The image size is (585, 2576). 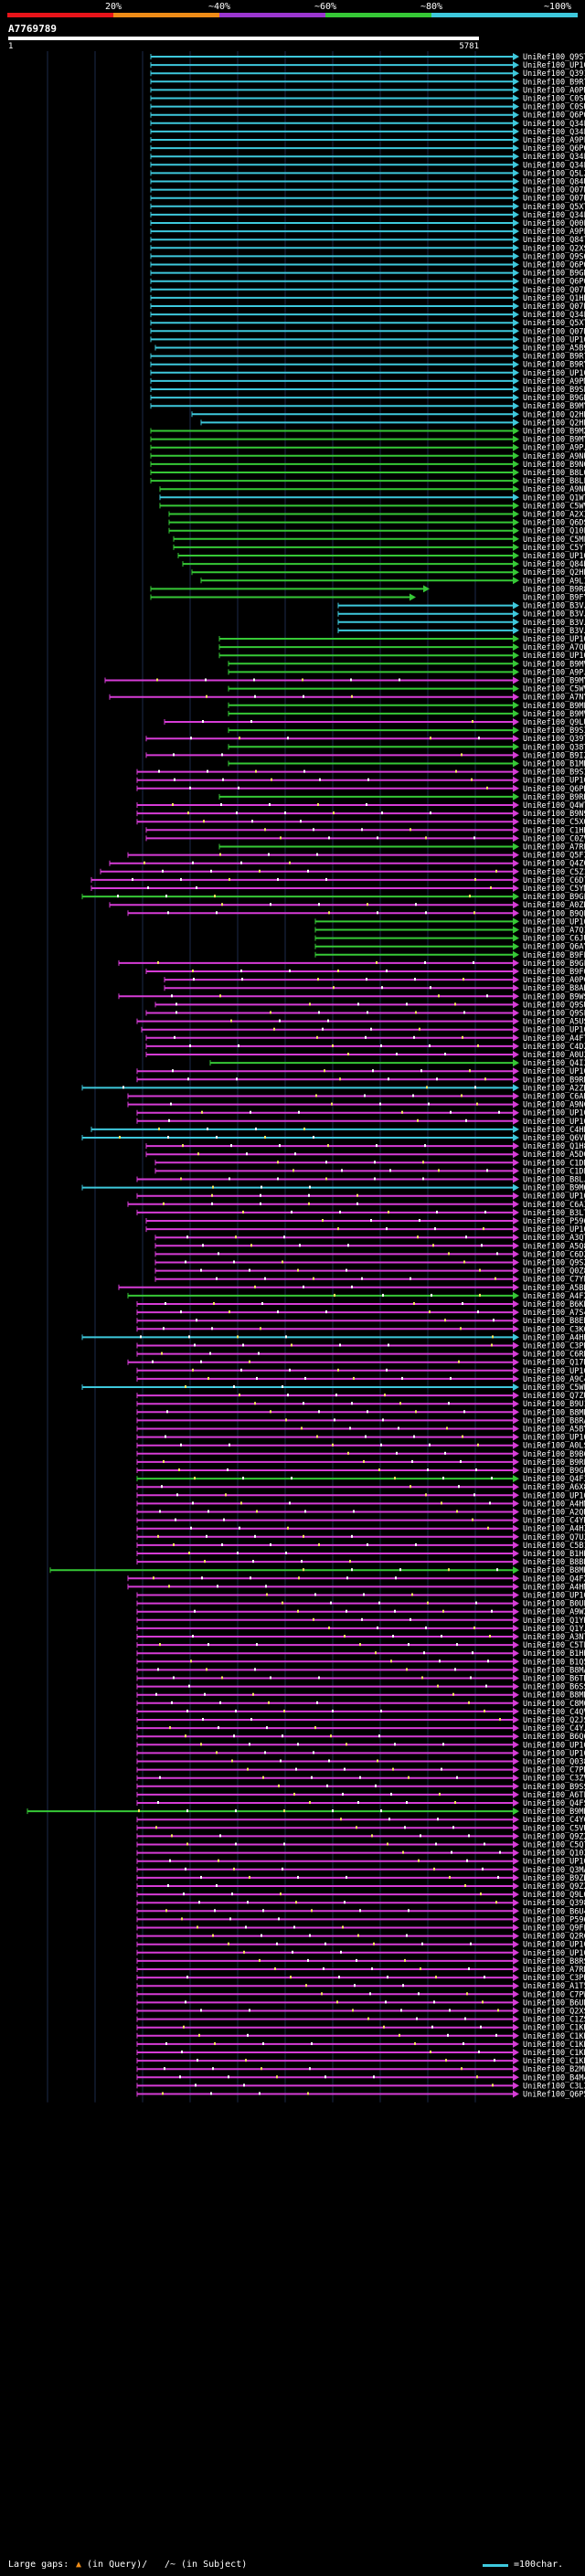 I want to click on hit-label: UniRef100_A7RNM3, so click(x=554, y=1970).